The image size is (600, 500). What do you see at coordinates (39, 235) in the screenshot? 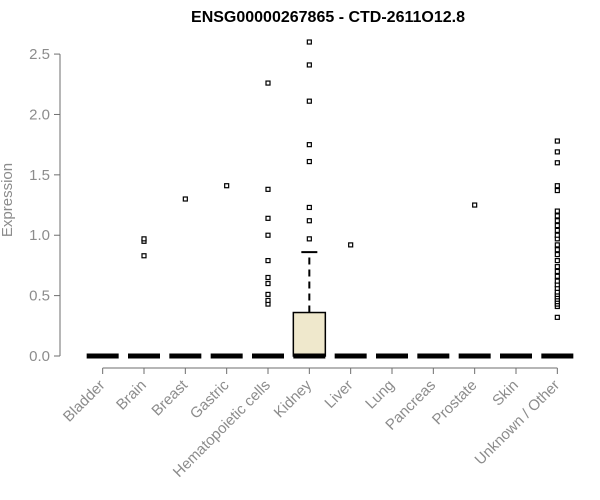
I see `y-tick-label: 1.0` at bounding box center [39, 235].